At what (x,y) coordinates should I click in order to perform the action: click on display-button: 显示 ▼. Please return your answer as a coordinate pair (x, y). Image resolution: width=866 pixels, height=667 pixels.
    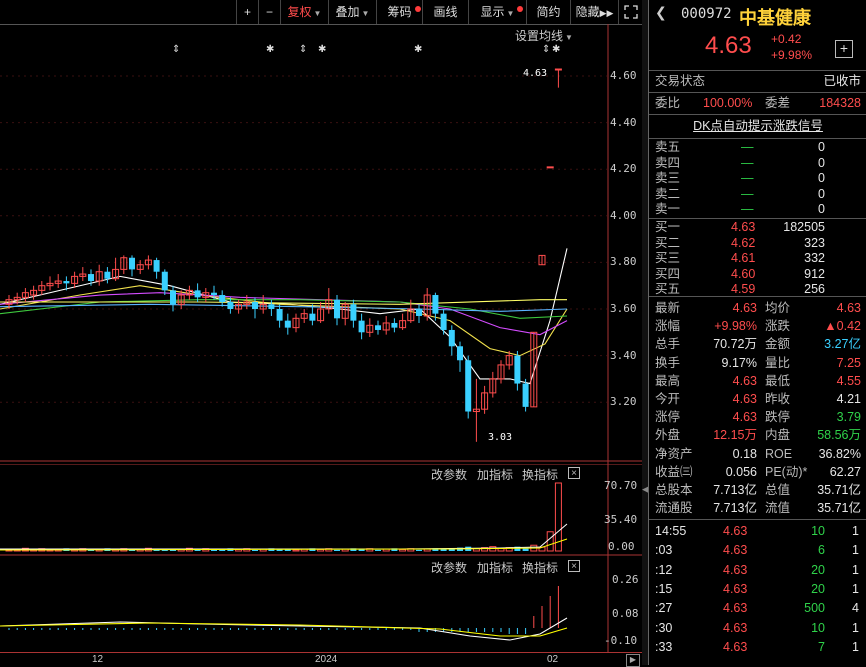
    Looking at the image, I should click on (497, 12).